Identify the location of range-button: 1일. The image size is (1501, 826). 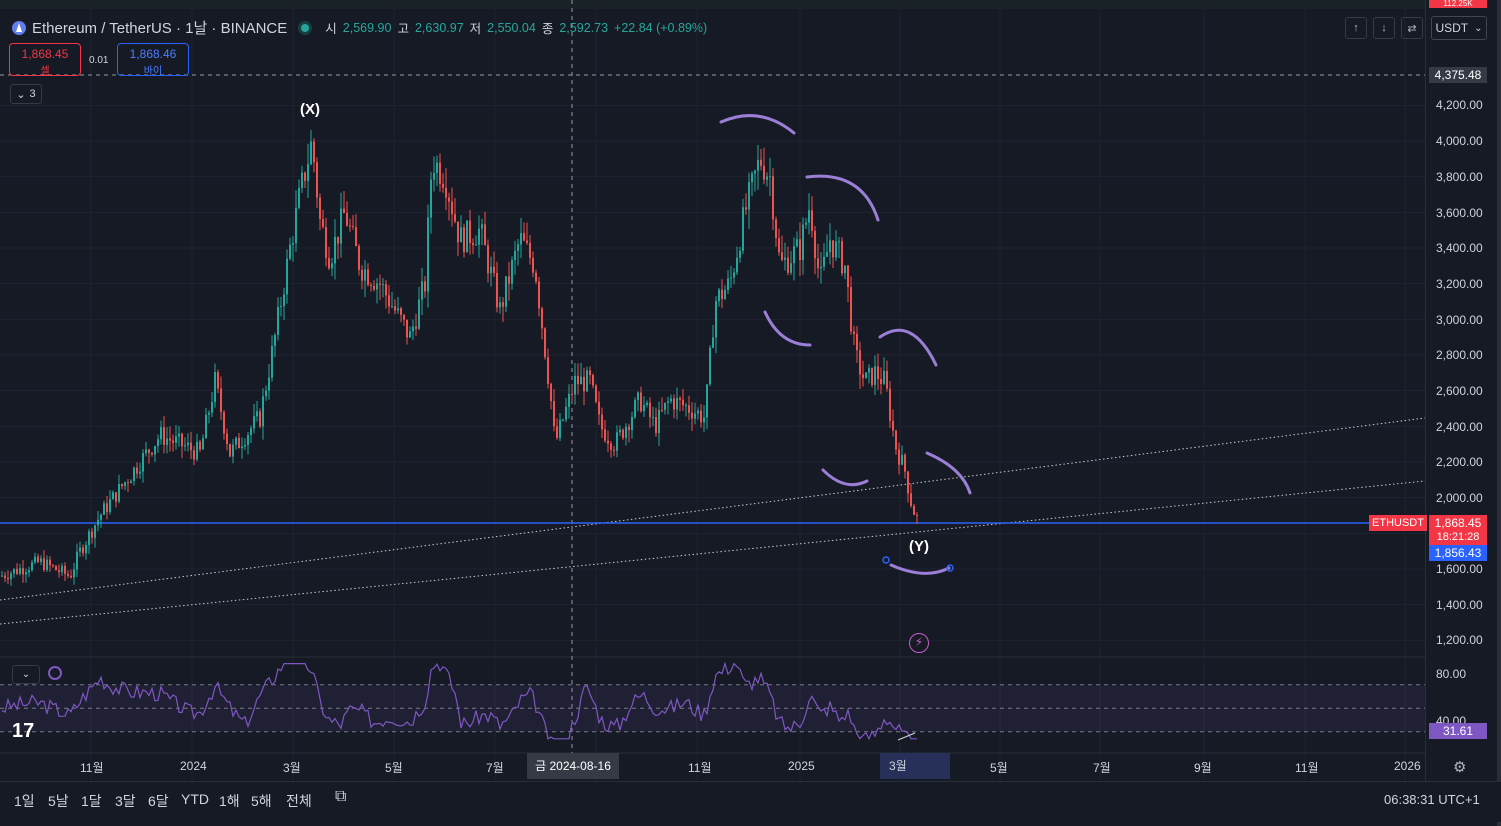
(24, 801).